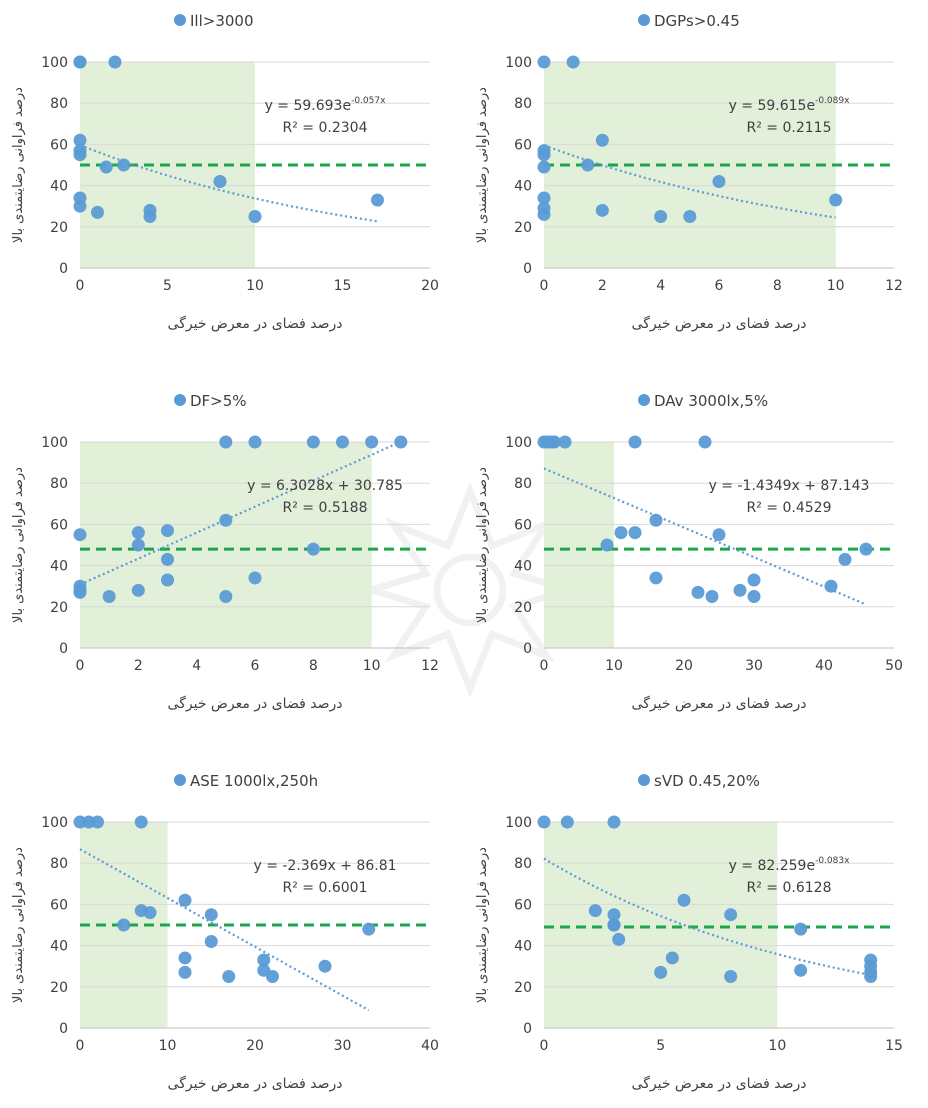 This screenshot has width=928, height=1108. I want to click on x-tick-label: 5, so click(167, 286).